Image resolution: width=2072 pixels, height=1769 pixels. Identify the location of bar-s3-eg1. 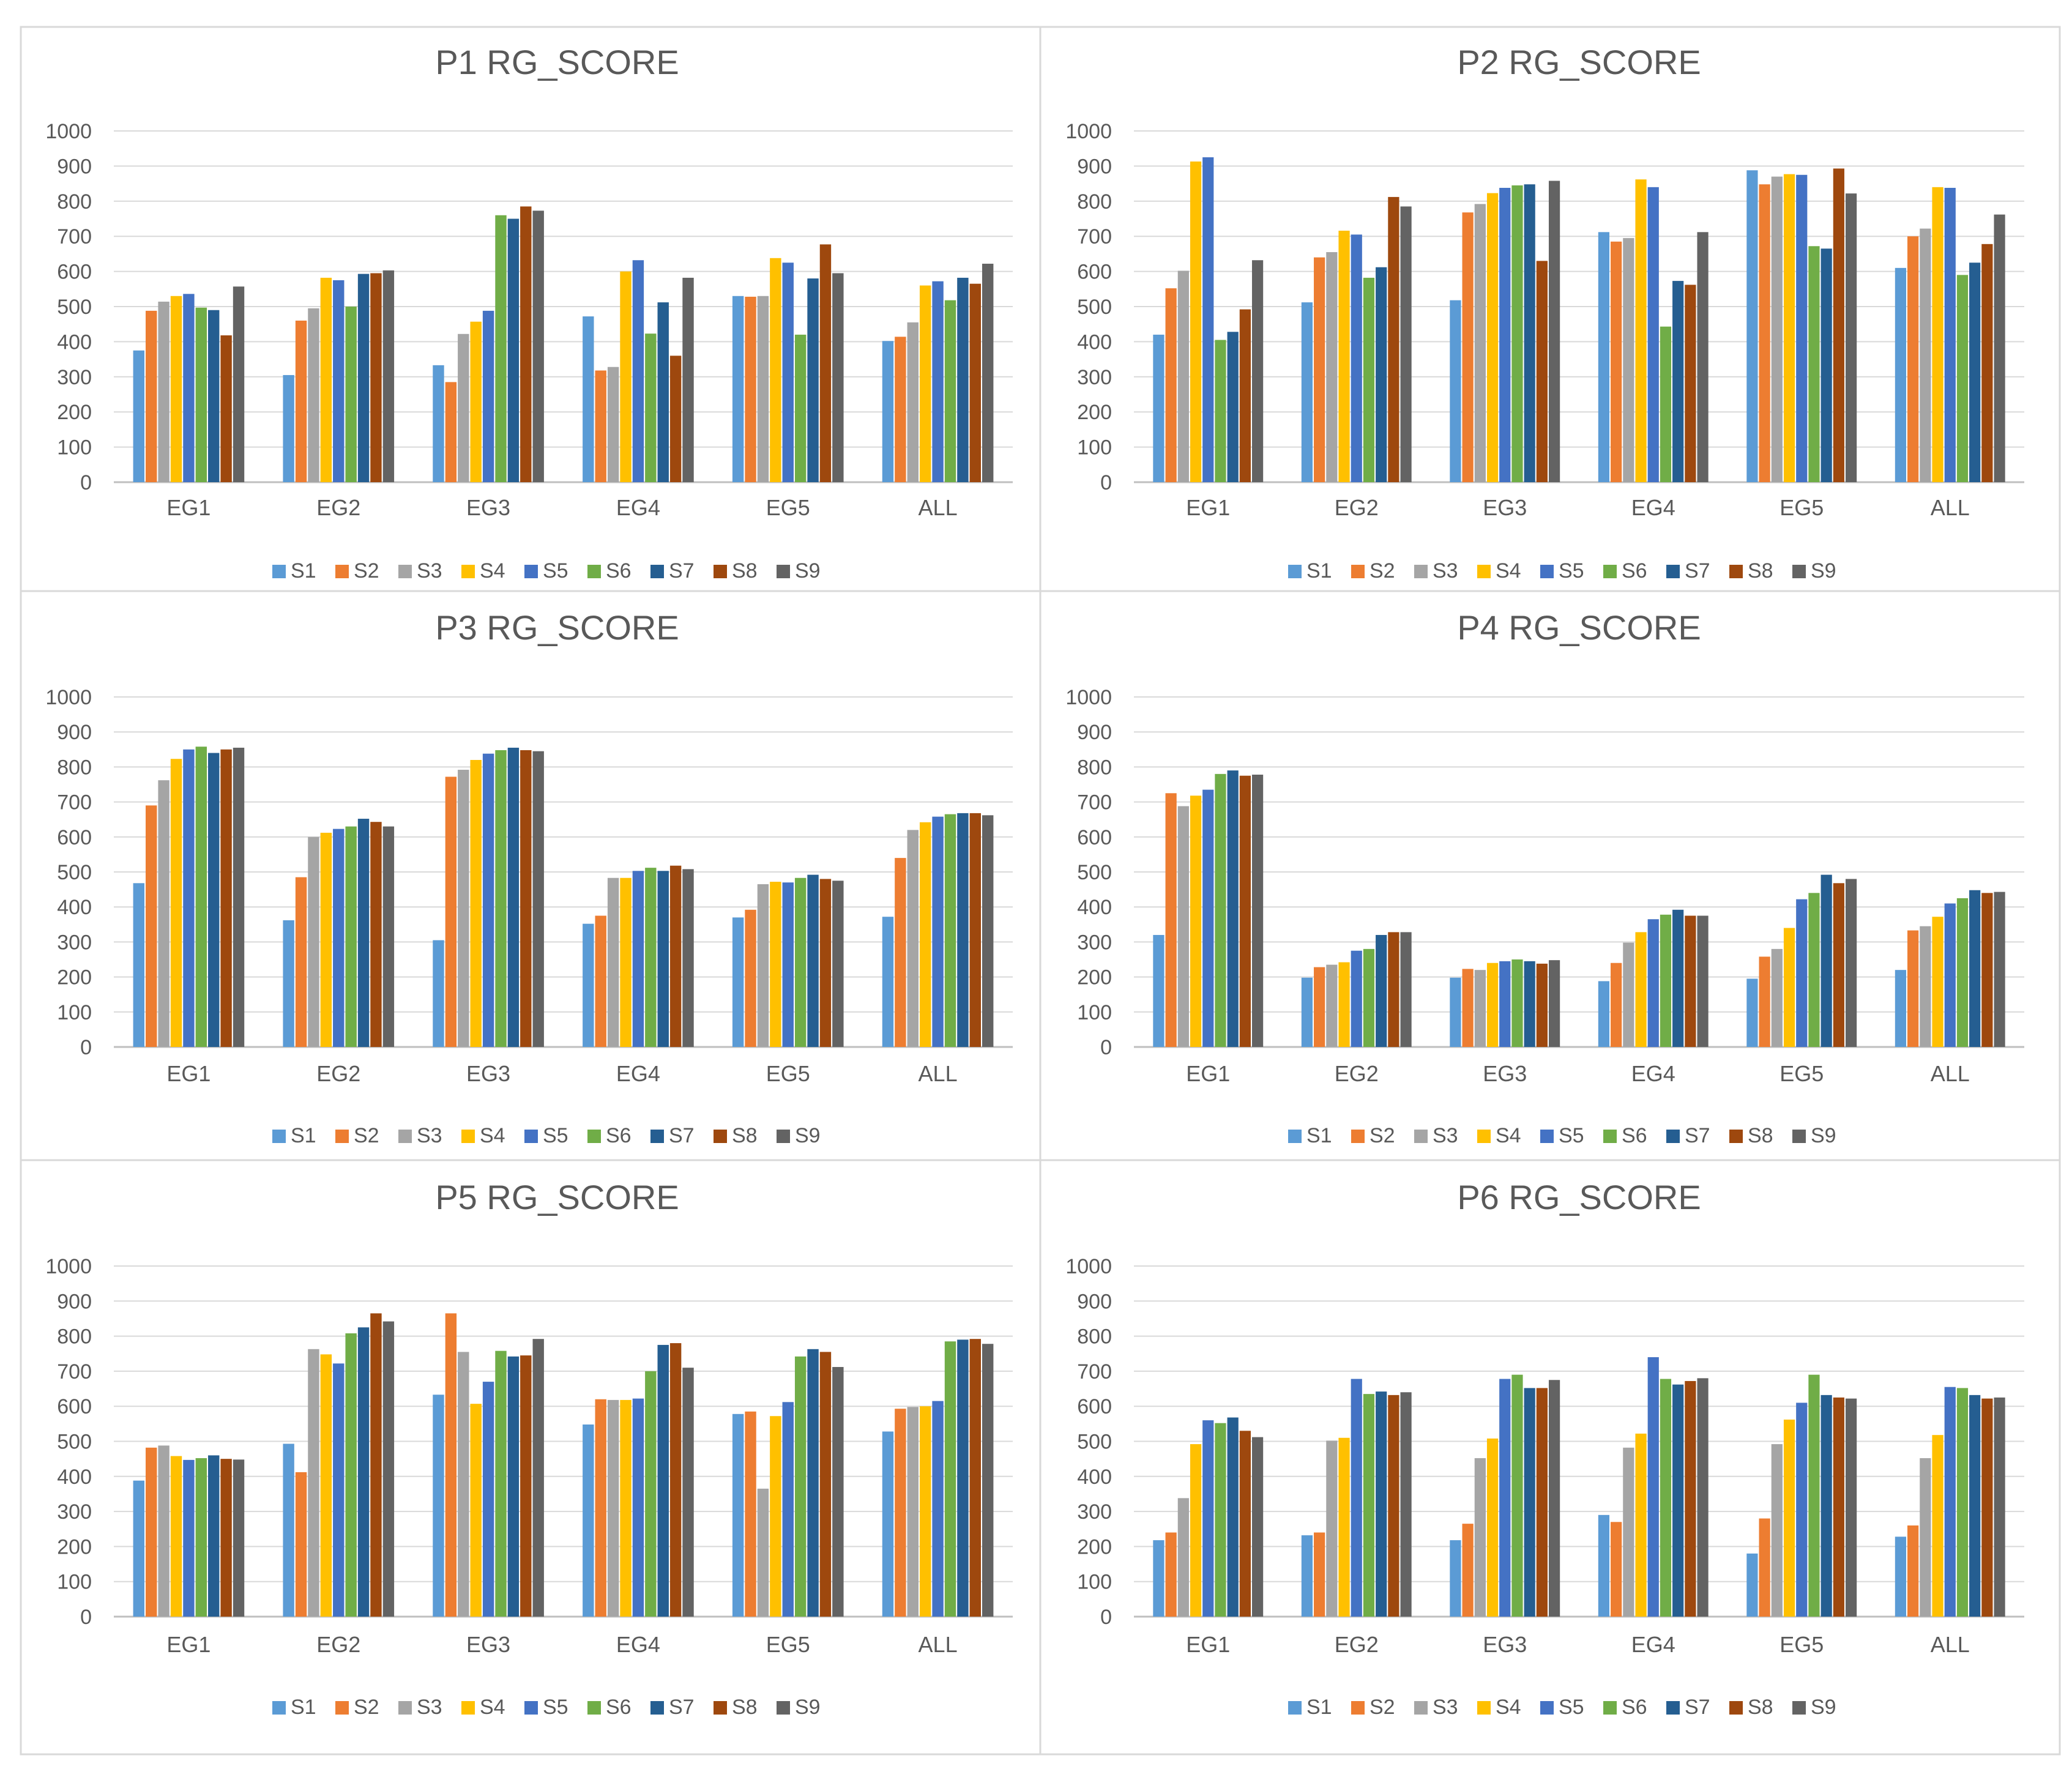
(1183, 376).